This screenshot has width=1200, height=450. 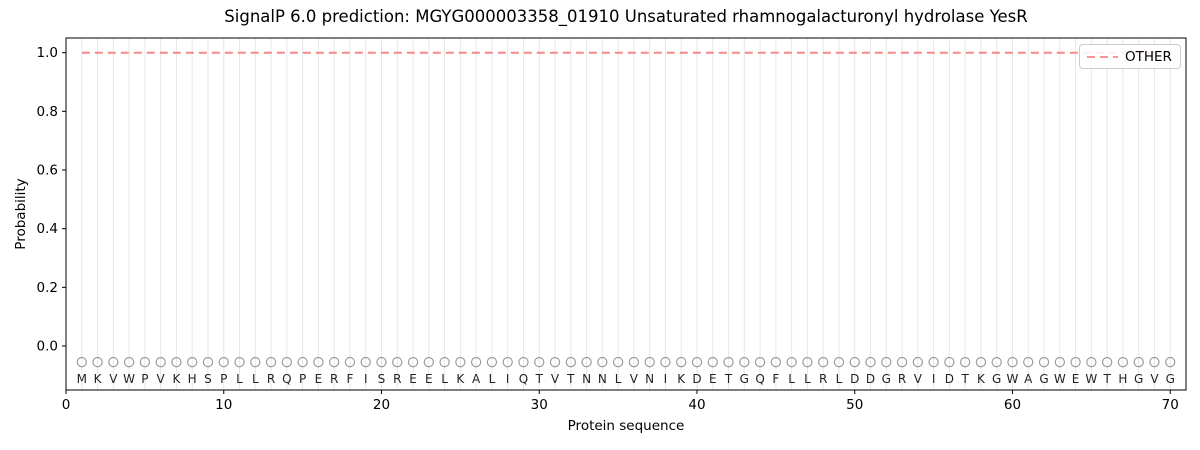 What do you see at coordinates (47, 53) in the screenshot?
I see `y-tick-label: 1.0` at bounding box center [47, 53].